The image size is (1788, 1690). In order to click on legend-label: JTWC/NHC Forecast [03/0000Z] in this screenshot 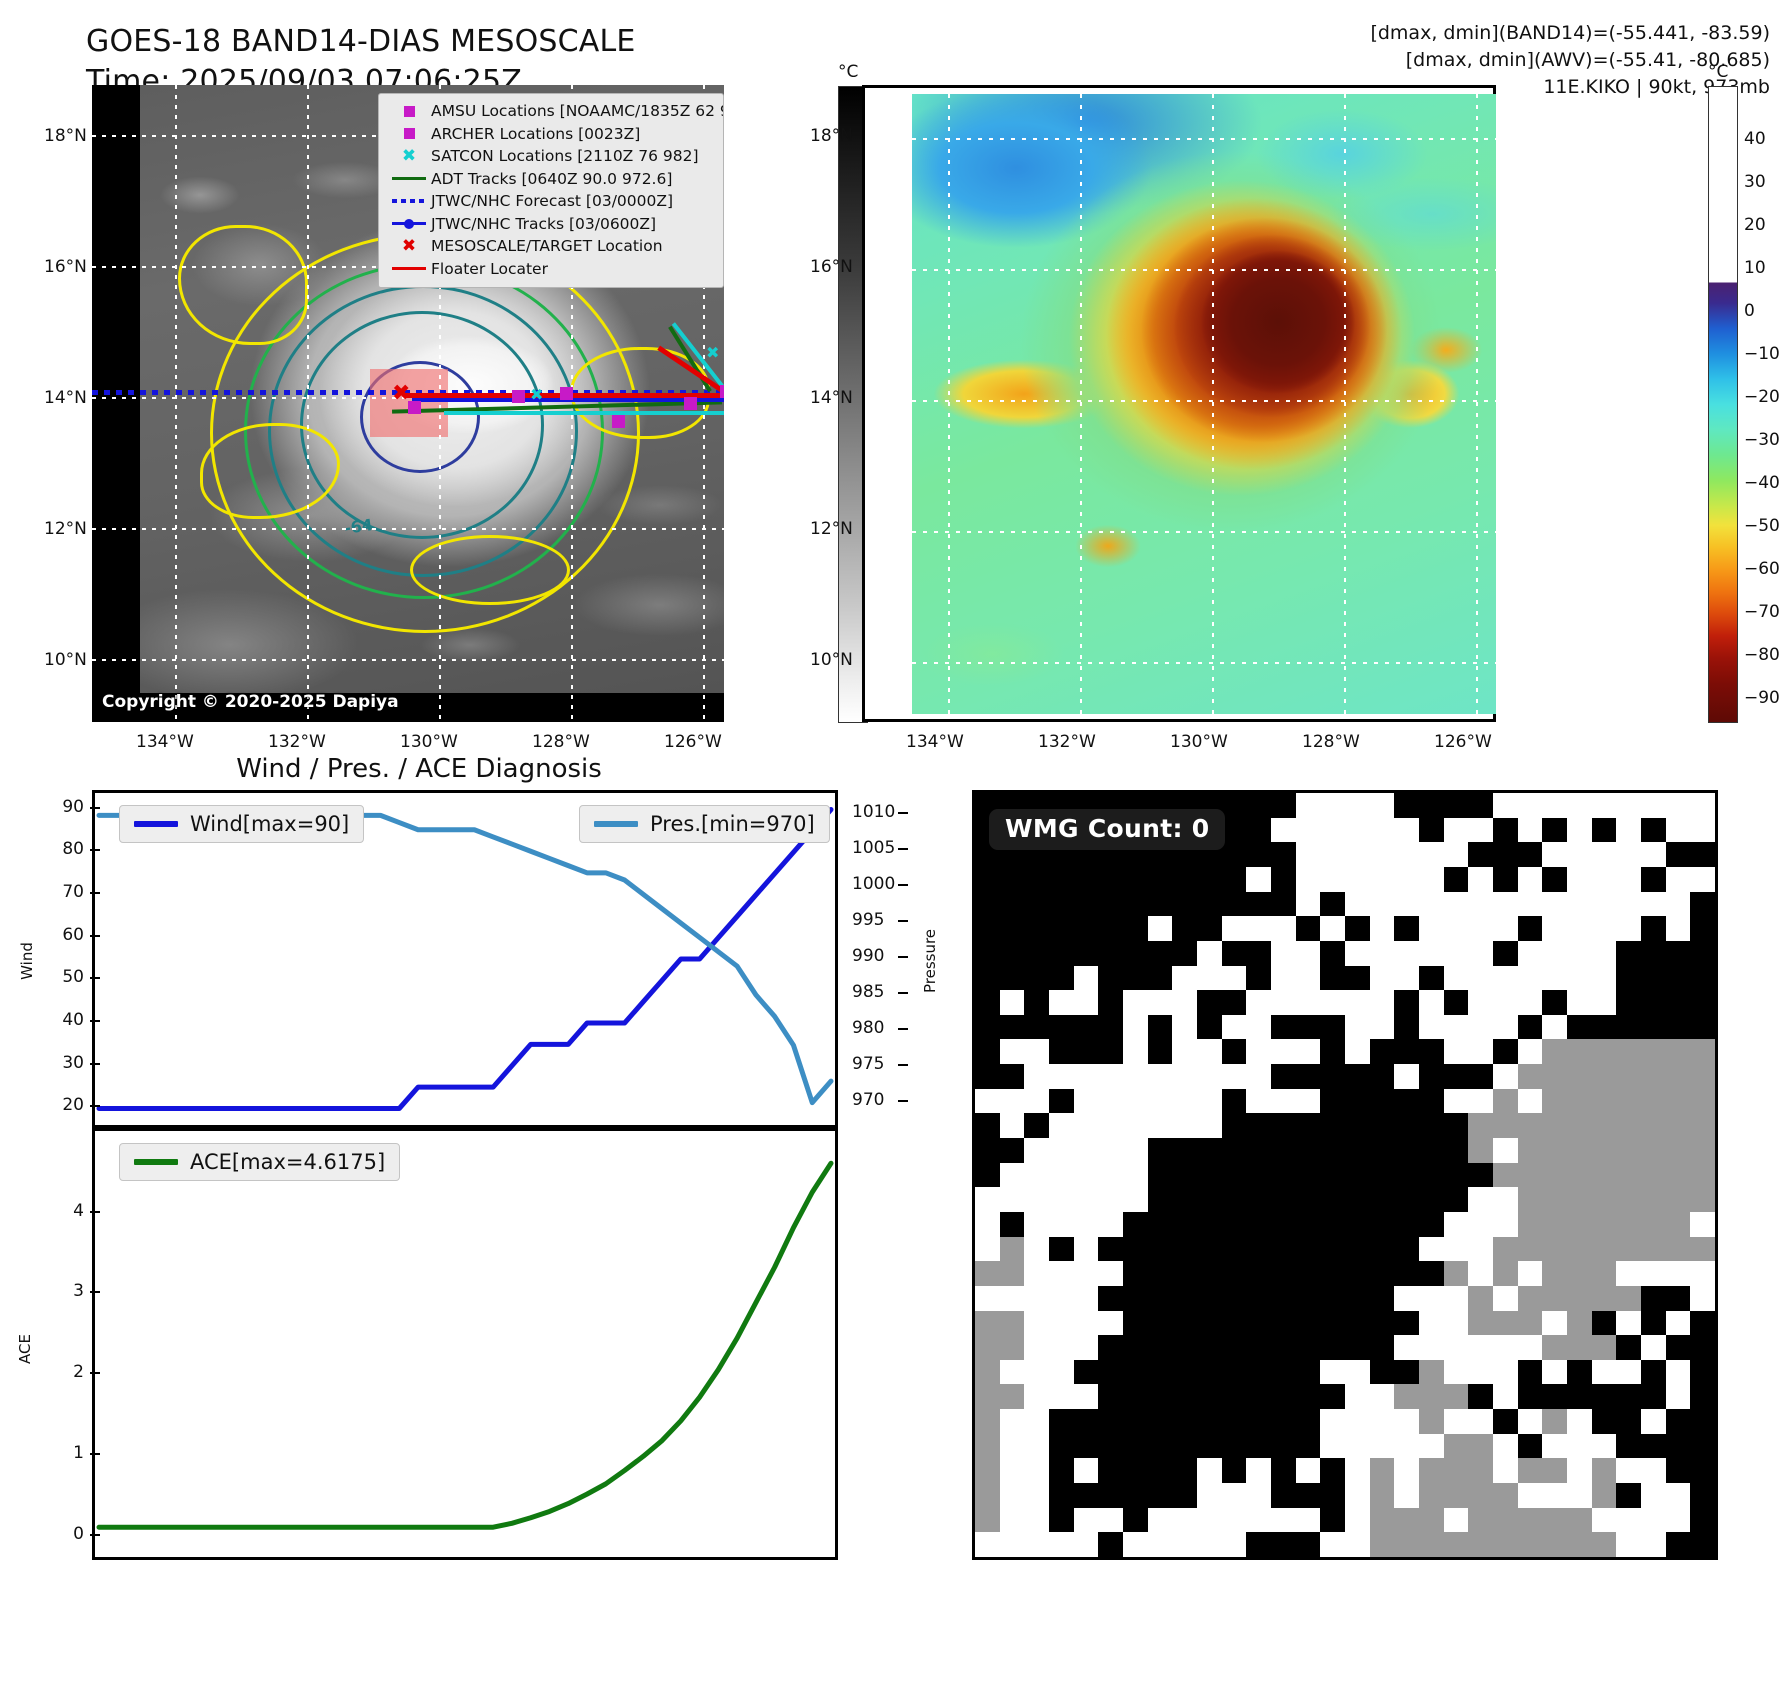, I will do `click(552, 201)`.